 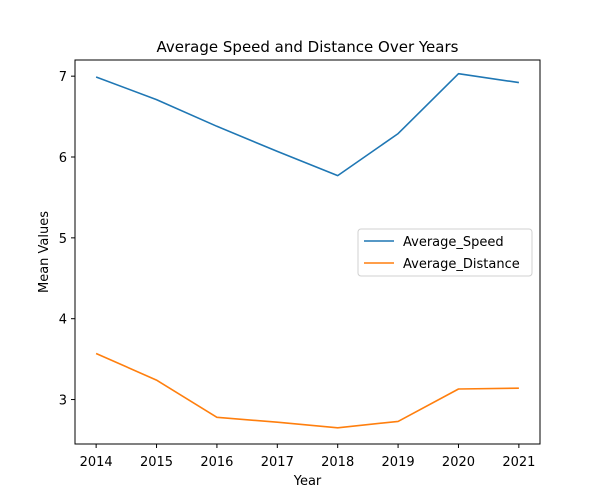 I want to click on x-tick-label: 2021, so click(x=518, y=462).